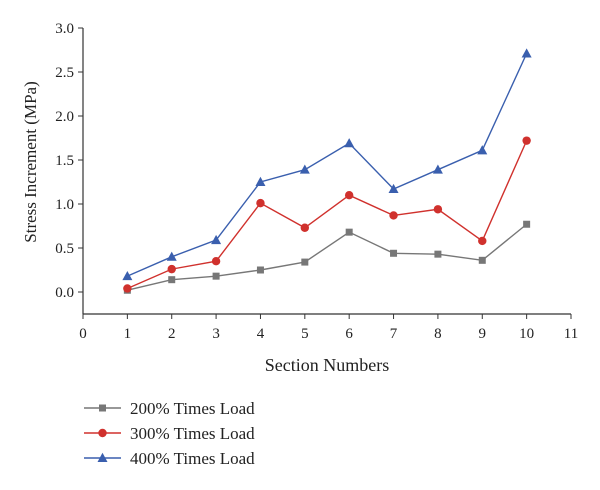  Describe the element at coordinates (64, 293) in the screenshot. I see `y-tick-label: 0.0` at that location.